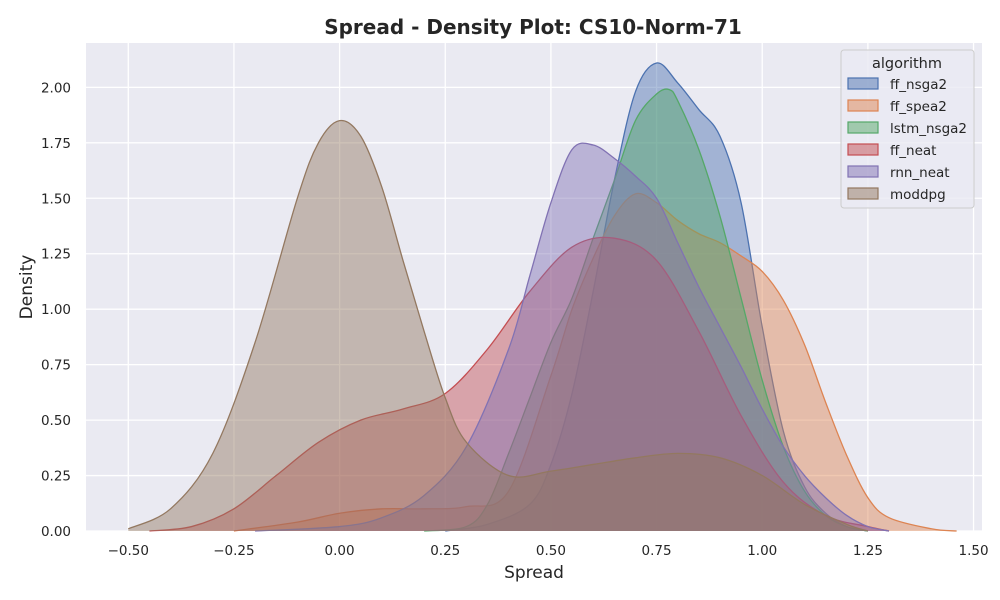 This screenshot has height=600, width=1000. I want to click on x-tick-label: 0.25, so click(445, 551).